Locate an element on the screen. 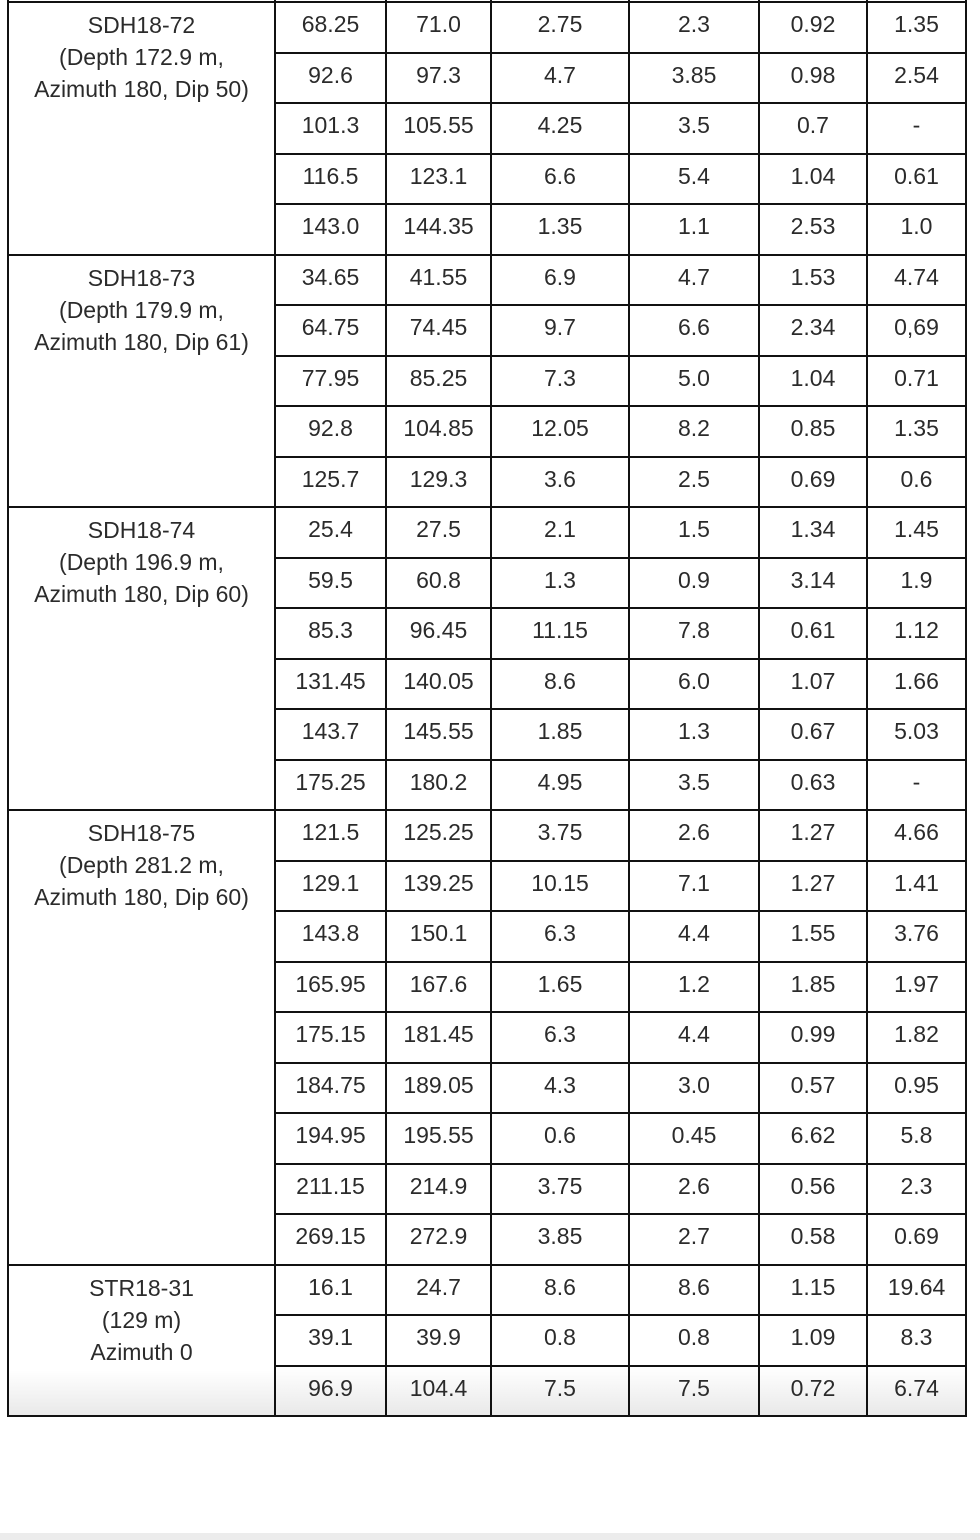  value-cell: 180.2 is located at coordinates (438, 784).